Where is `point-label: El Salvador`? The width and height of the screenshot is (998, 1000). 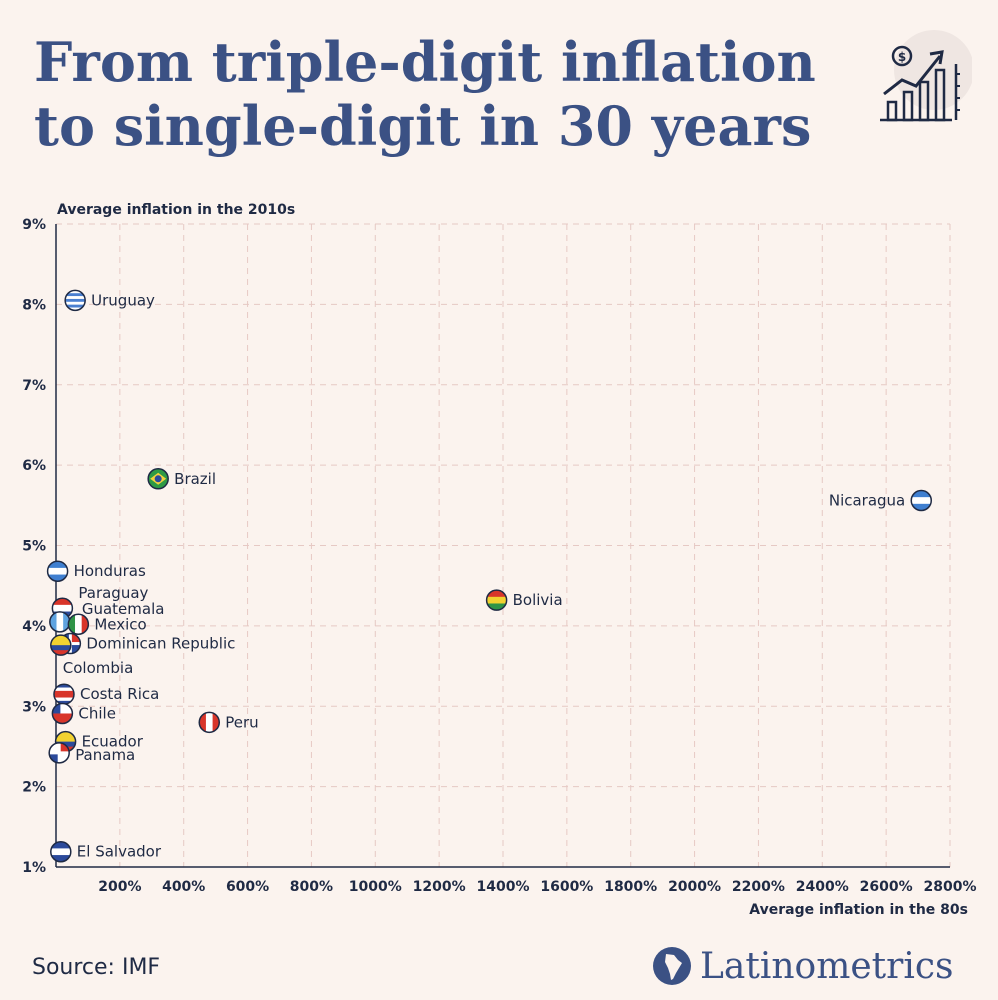 point-label: El Salvador is located at coordinates (119, 852).